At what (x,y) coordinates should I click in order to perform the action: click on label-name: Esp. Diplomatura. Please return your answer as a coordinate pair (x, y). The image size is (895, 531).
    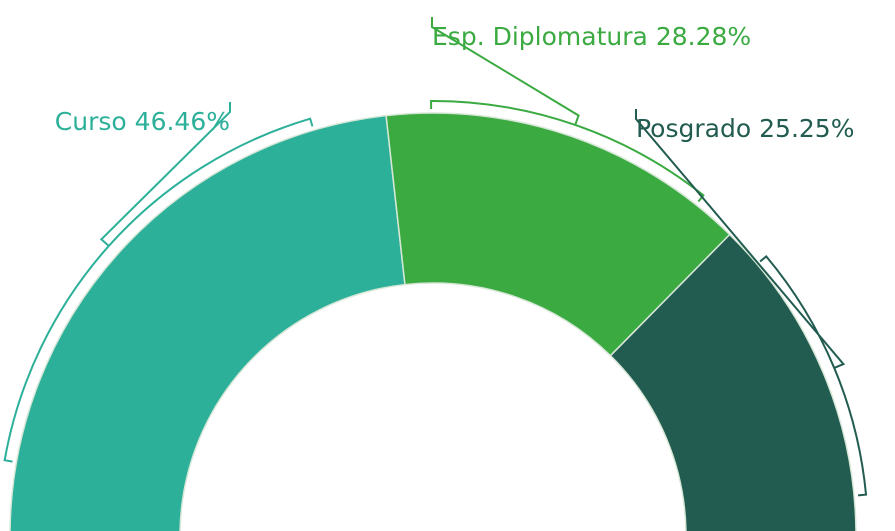
    Looking at the image, I should click on (540, 36).